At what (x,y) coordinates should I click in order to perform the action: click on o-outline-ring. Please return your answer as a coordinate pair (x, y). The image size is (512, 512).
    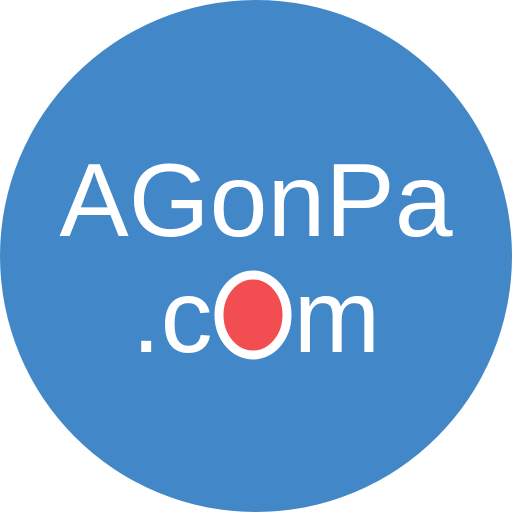
    Looking at the image, I should click on (253, 315).